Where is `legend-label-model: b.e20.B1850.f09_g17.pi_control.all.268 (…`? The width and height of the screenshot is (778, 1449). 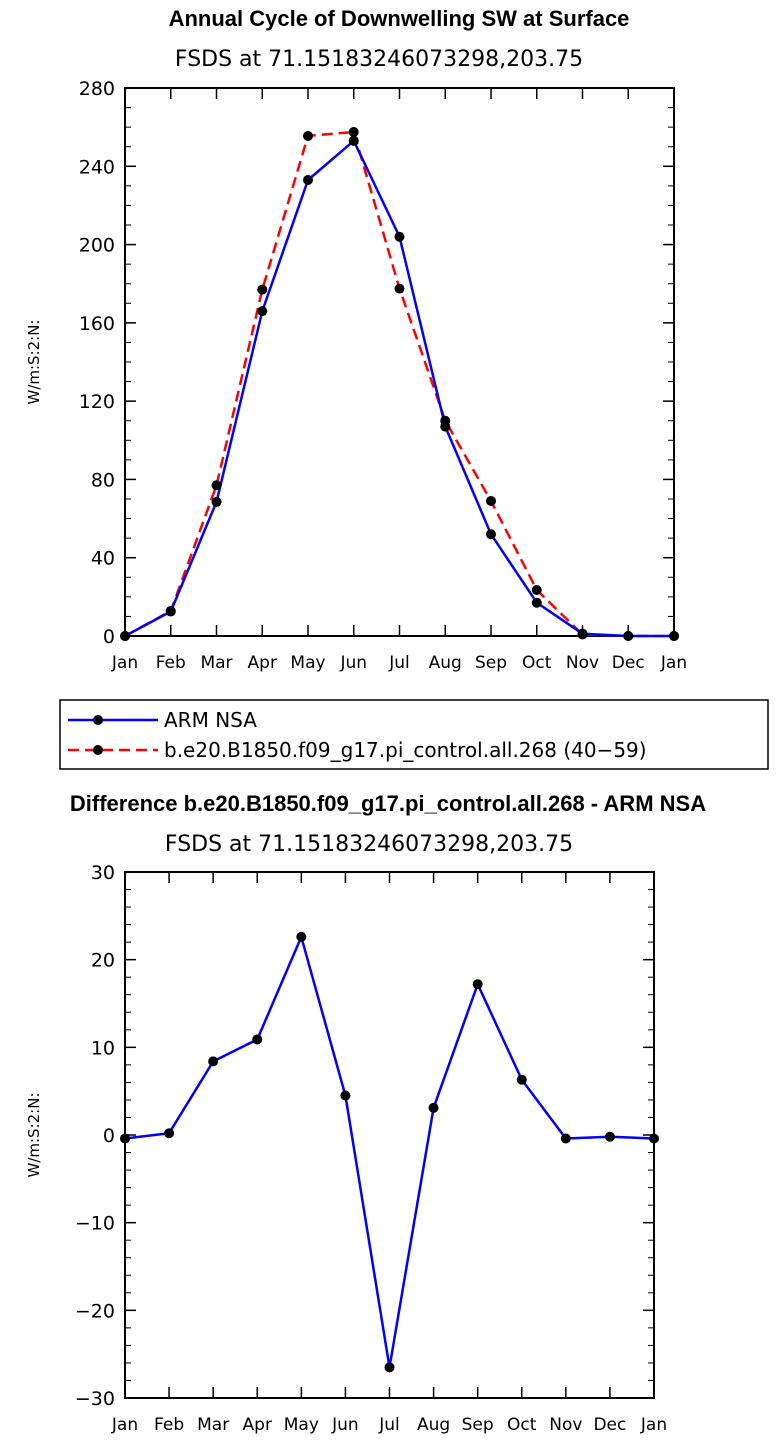 legend-label-model: b.e20.B1850.f09_g17.pi_control.all.268 (… is located at coordinates (405, 750).